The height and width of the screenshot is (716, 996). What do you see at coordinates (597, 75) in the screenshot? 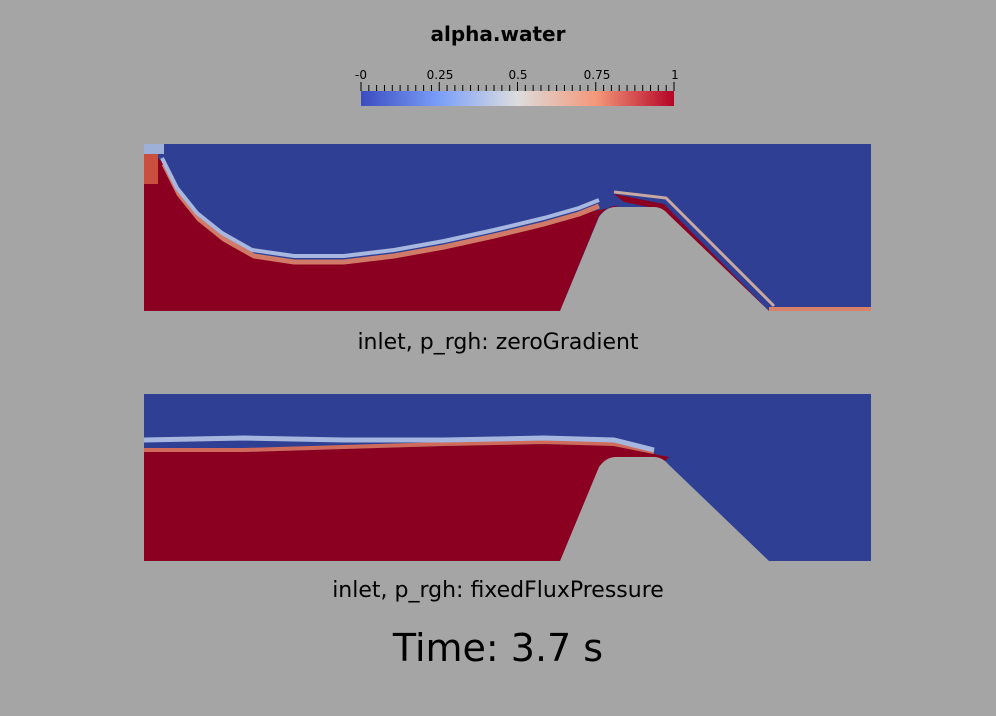
I see `colorbar-tick-label: 0.75` at bounding box center [597, 75].